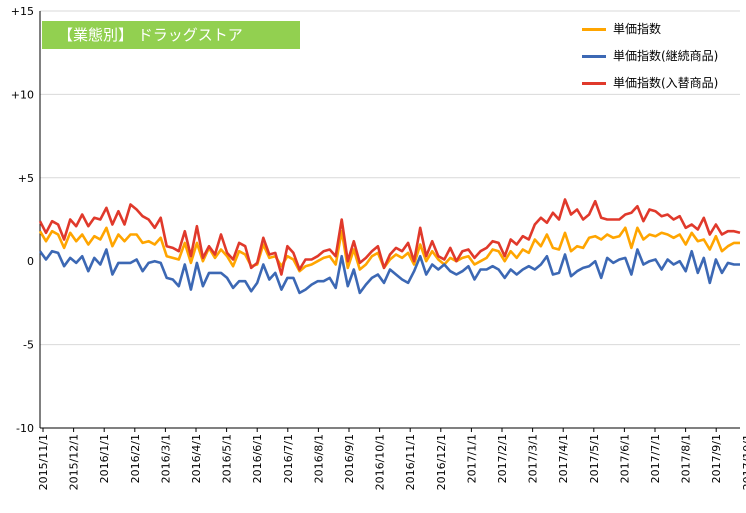  I want to click on legend-swatch-replacement-items, so click(594, 83).